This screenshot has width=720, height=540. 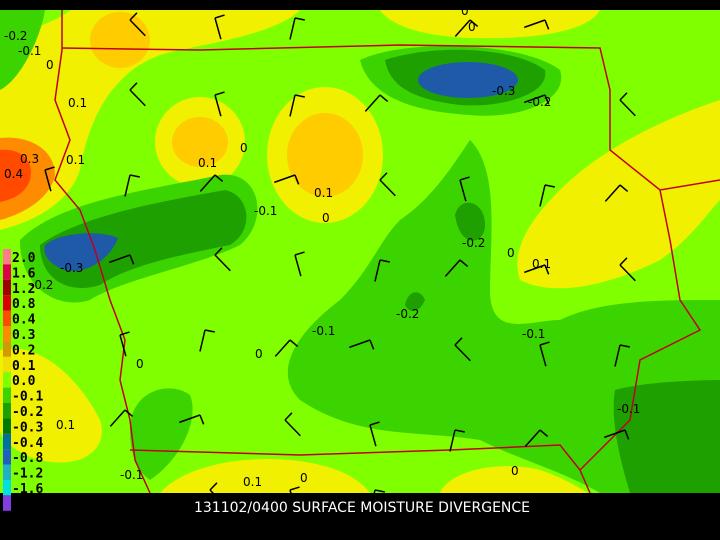 I want to click on legend-label: 0.2, so click(x=23, y=350).